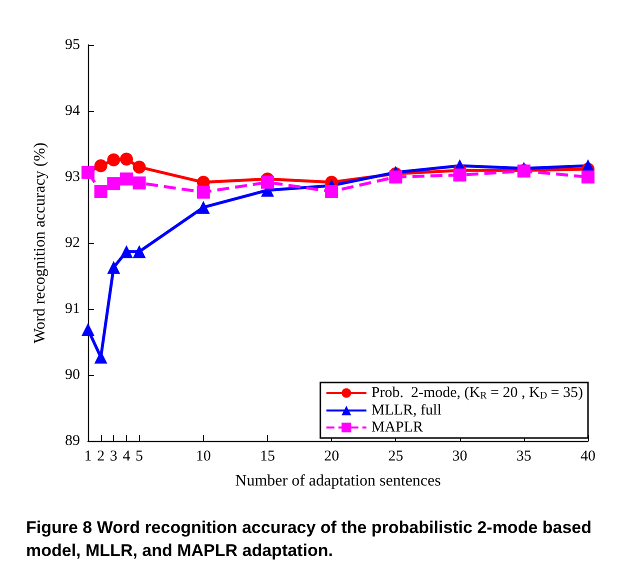  What do you see at coordinates (72, 177) in the screenshot?
I see `y-tick-label: 93` at bounding box center [72, 177].